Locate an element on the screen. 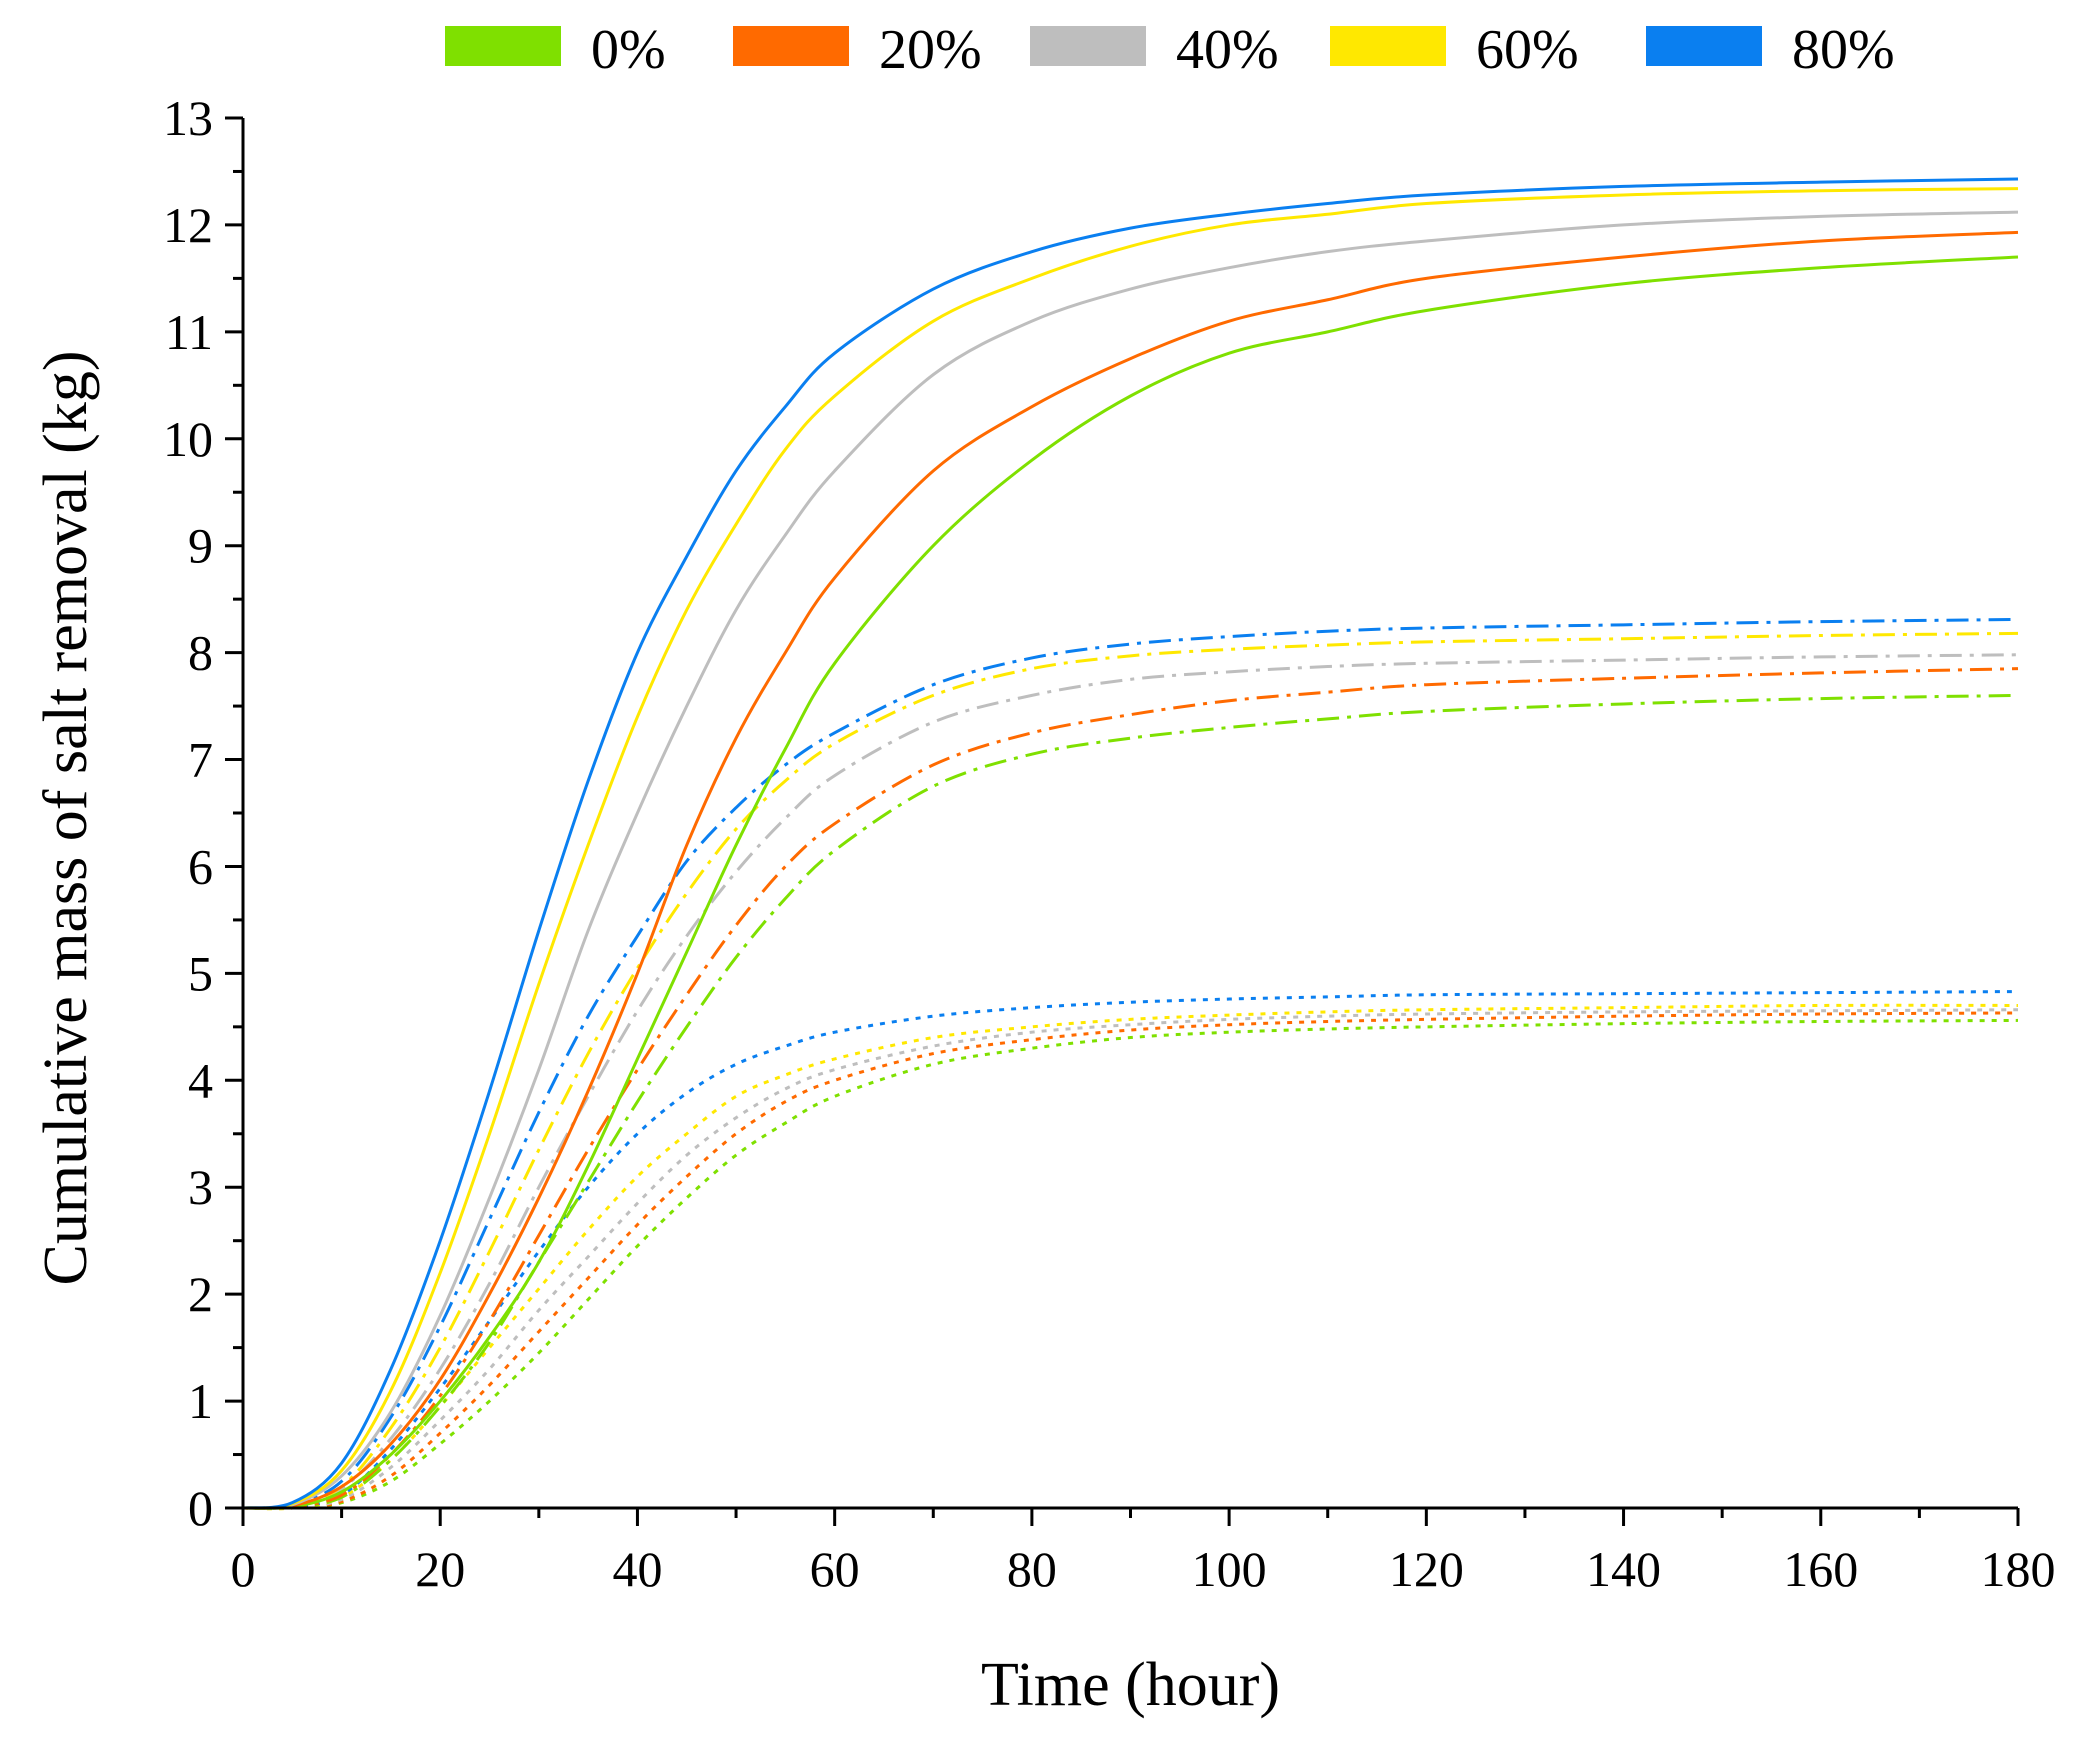 The height and width of the screenshot is (1738, 2075). y-tick-label: 3 is located at coordinates (200, 1187).